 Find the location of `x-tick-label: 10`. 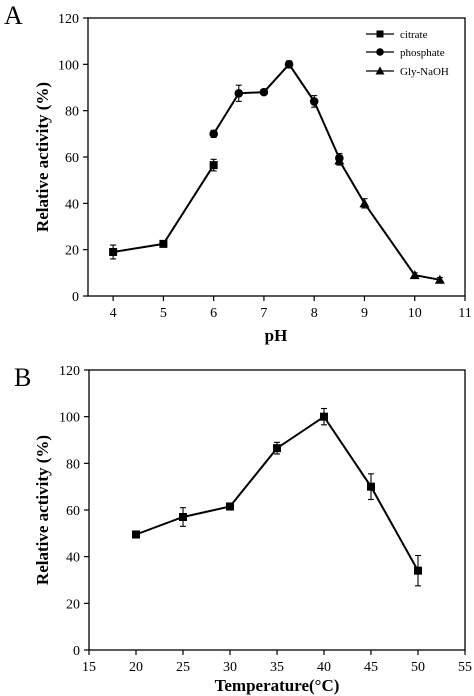

x-tick-label: 10 is located at coordinates (415, 313).